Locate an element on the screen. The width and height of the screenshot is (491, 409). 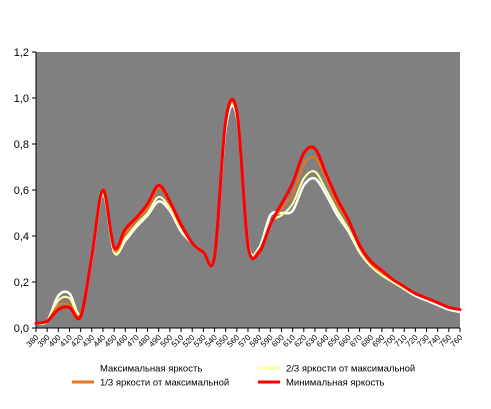
y-tick-label: 0,6 is located at coordinates (21, 191).